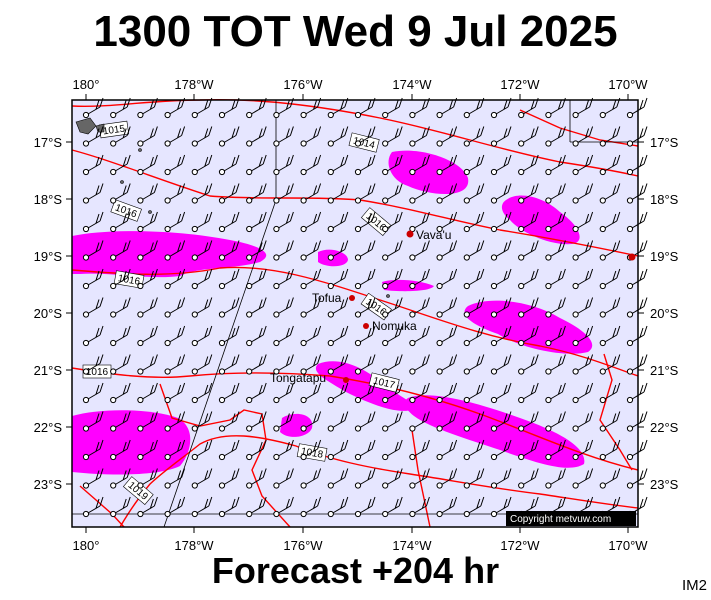 Image resolution: width=711 pixels, height=600 pixels. Describe the element at coordinates (114, 130) in the screenshot. I see `svg-text: 1015` at that location.